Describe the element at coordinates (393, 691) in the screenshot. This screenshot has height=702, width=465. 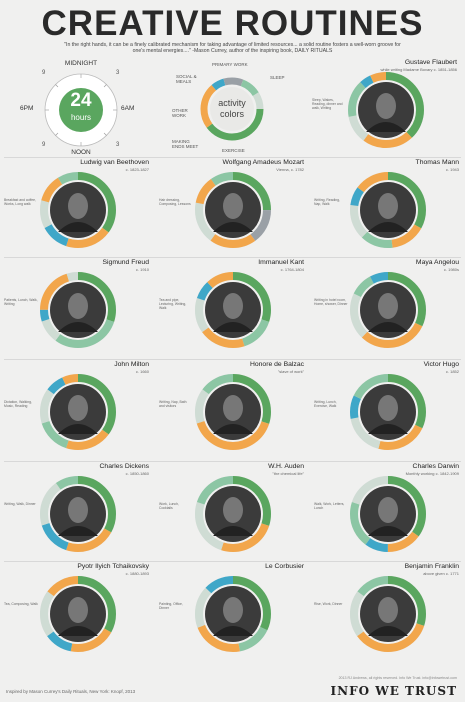
I see `footer-brand: INFO WE TRUST` at that location.